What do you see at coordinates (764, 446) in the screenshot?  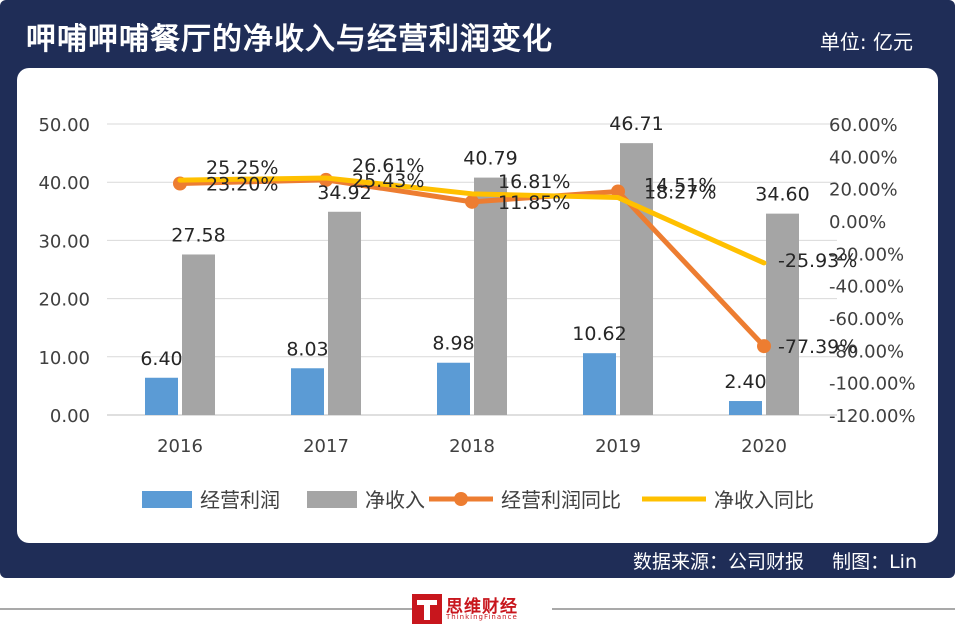 I see `x-tick-label: 2020` at bounding box center [764, 446].